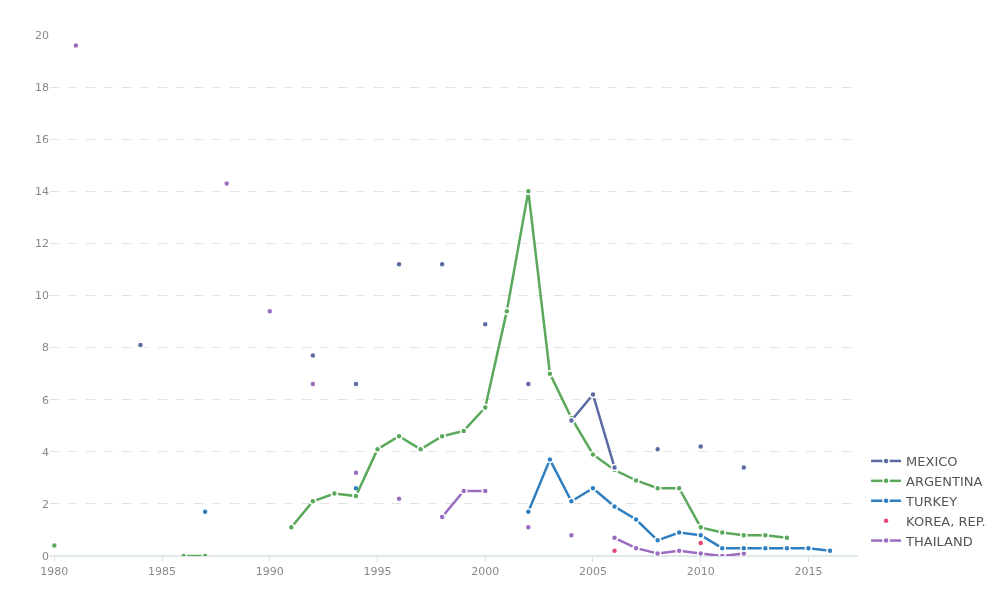 This screenshot has height=606, width=1003. What do you see at coordinates (42, 192) in the screenshot?
I see `y-tick-label: 14` at bounding box center [42, 192].